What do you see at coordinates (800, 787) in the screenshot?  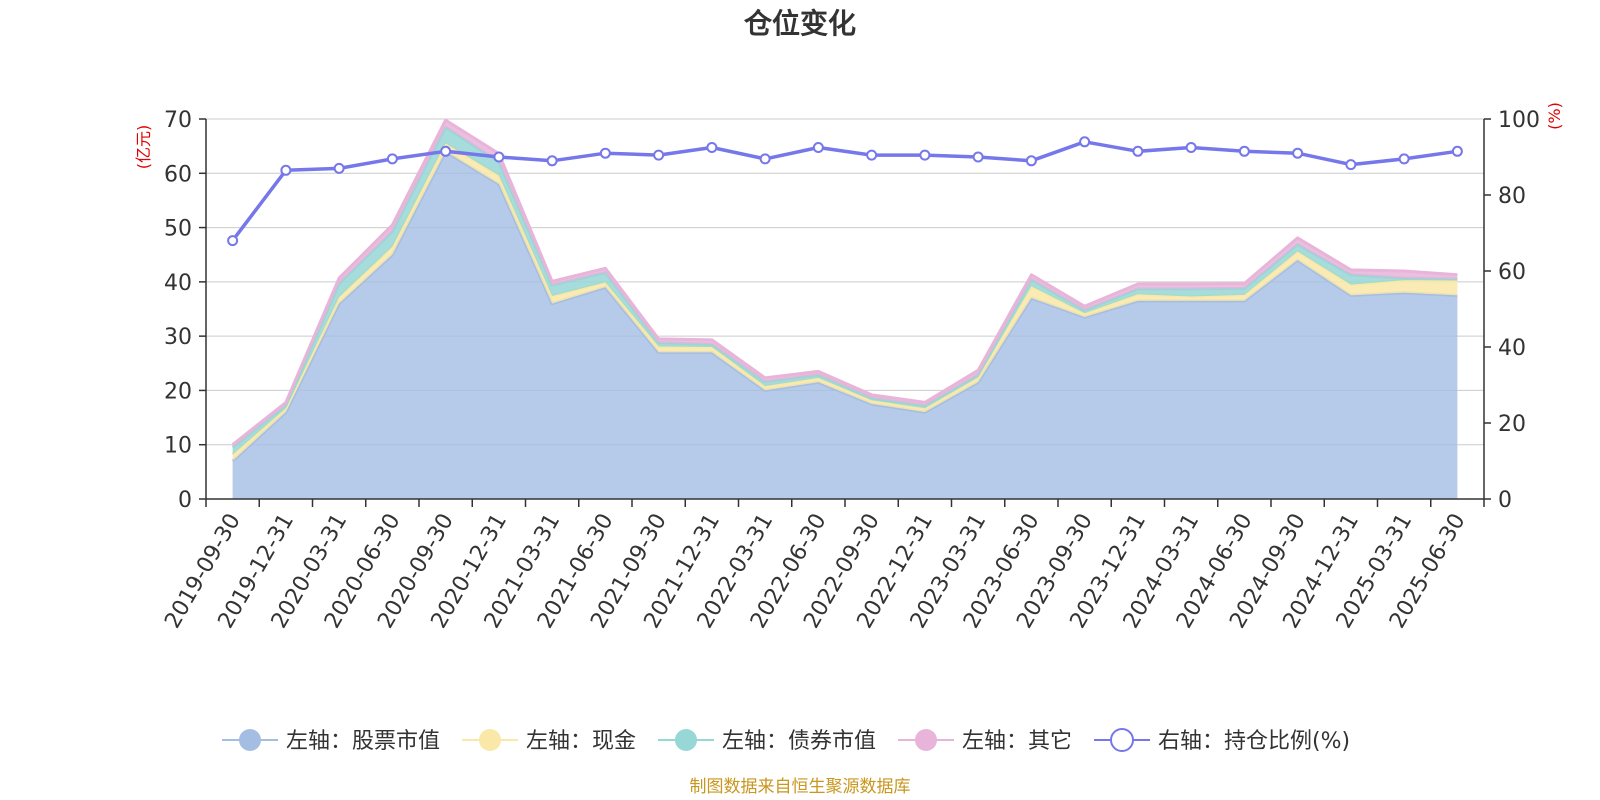 I see `data-source-note: 制图数据来自恒生聚源数据库` at bounding box center [800, 787].